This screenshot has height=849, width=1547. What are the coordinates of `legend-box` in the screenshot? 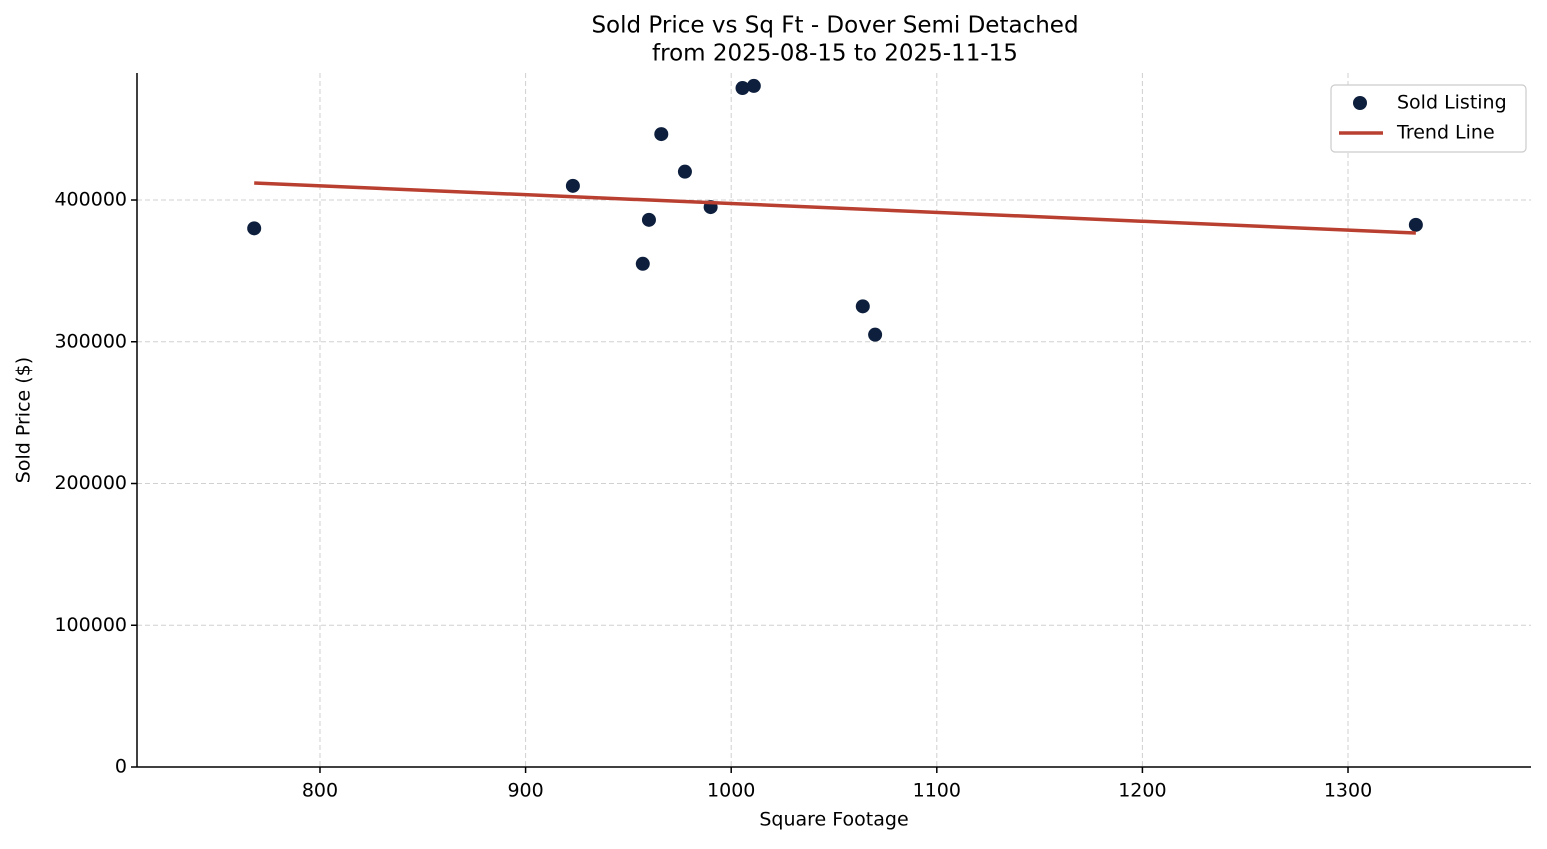 It's located at (1428, 118).